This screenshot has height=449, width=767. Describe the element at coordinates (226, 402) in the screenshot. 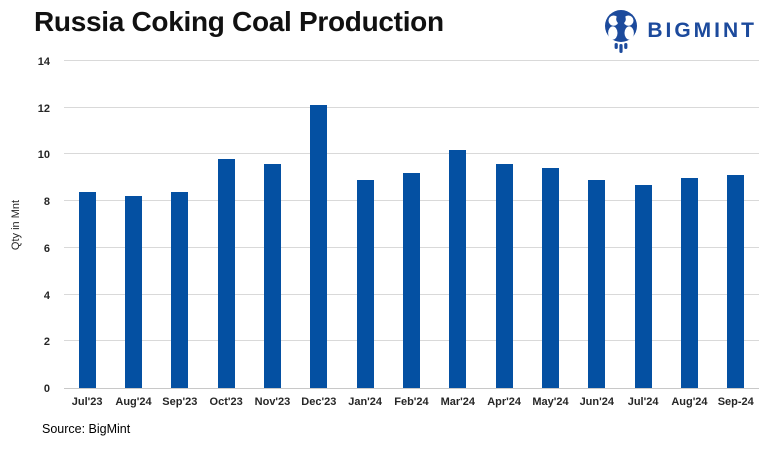

I see `x-tick-label: Oct'23` at that location.